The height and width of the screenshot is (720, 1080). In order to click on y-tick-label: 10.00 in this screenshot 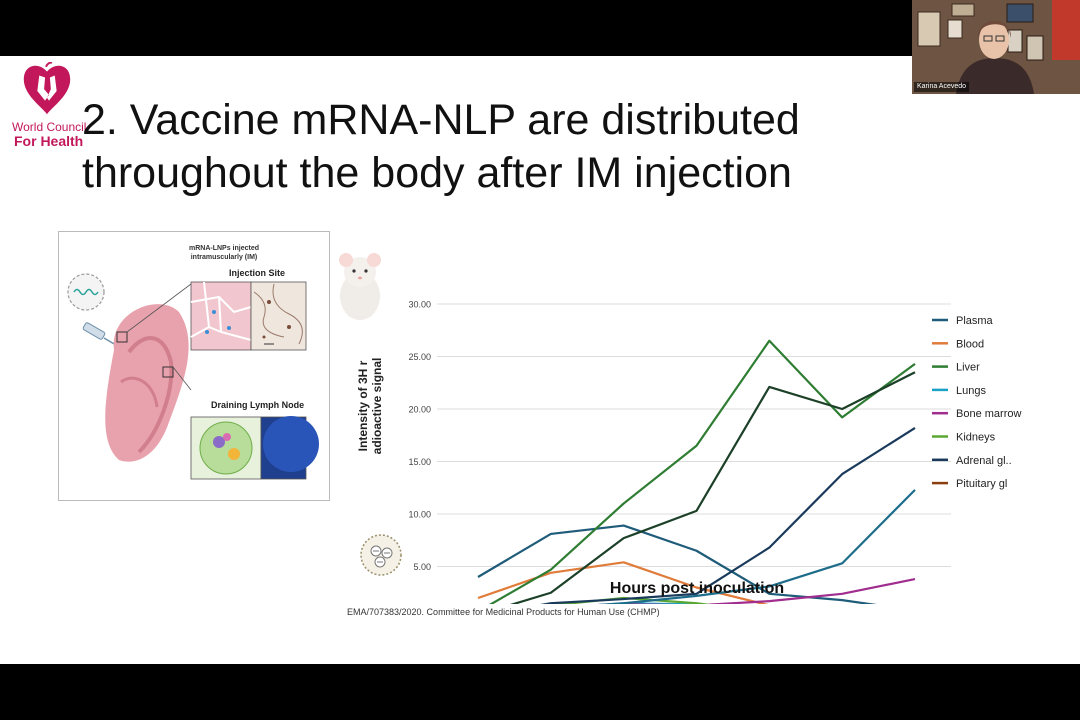, I will do `click(419, 515)`.